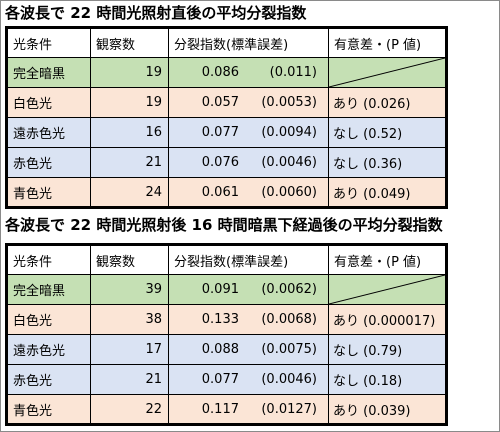 This screenshot has height=432, width=500. What do you see at coordinates (289, 349) in the screenshot?
I see `se-value: (0.0075)` at bounding box center [289, 349].